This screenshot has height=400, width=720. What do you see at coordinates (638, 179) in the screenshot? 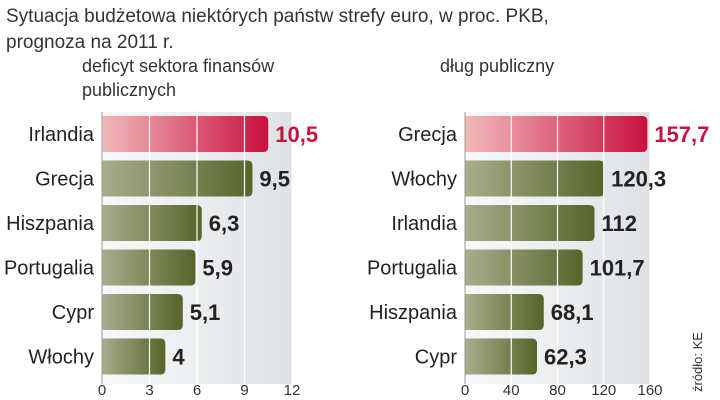
I see `value-label: 120,3` at bounding box center [638, 179].